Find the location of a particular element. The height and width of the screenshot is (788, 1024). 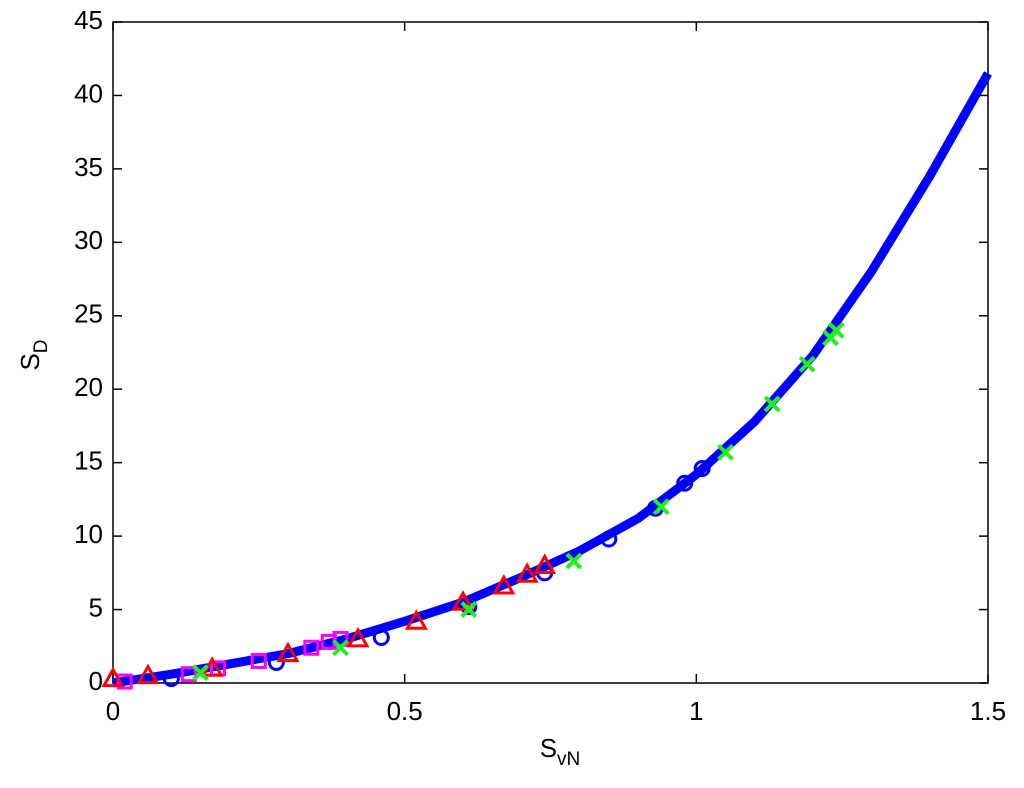

y-tick-label: 40 is located at coordinates (88, 93).